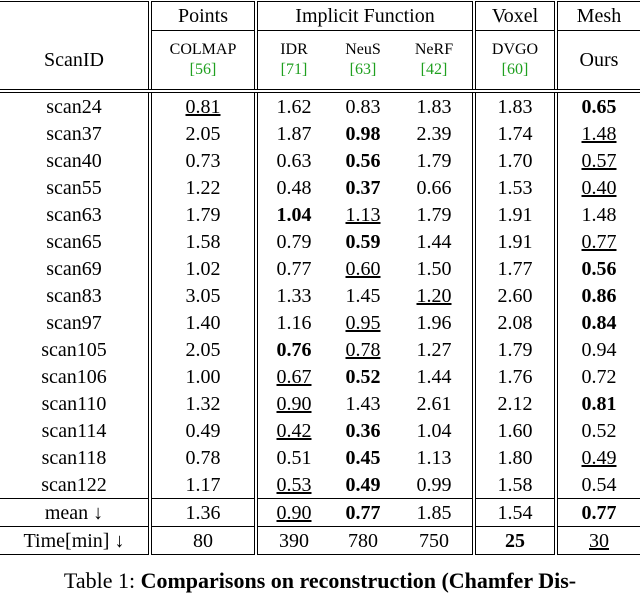 The width and height of the screenshot is (640, 594). Describe the element at coordinates (202, 61) in the screenshot. I see `column-header: COLMAP [56]` at that location.